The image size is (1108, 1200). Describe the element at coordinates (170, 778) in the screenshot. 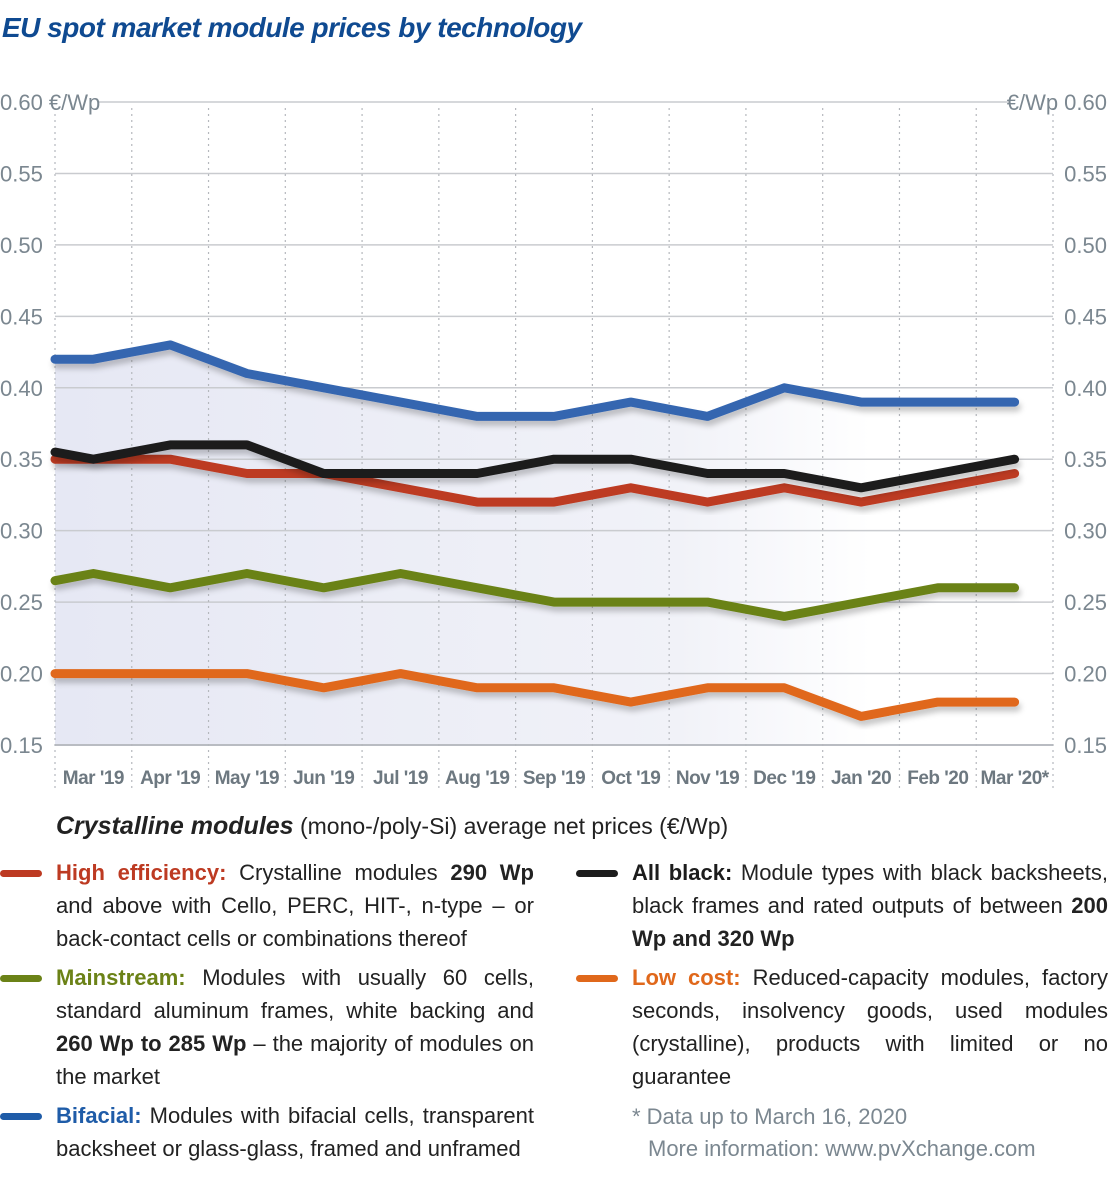

I see `x-tick-label: Apr '19` at that location.